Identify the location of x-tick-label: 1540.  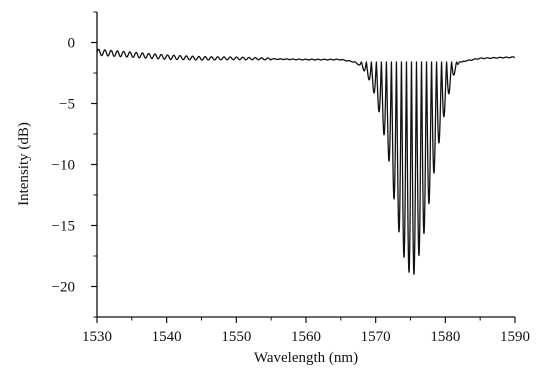
(167, 337).